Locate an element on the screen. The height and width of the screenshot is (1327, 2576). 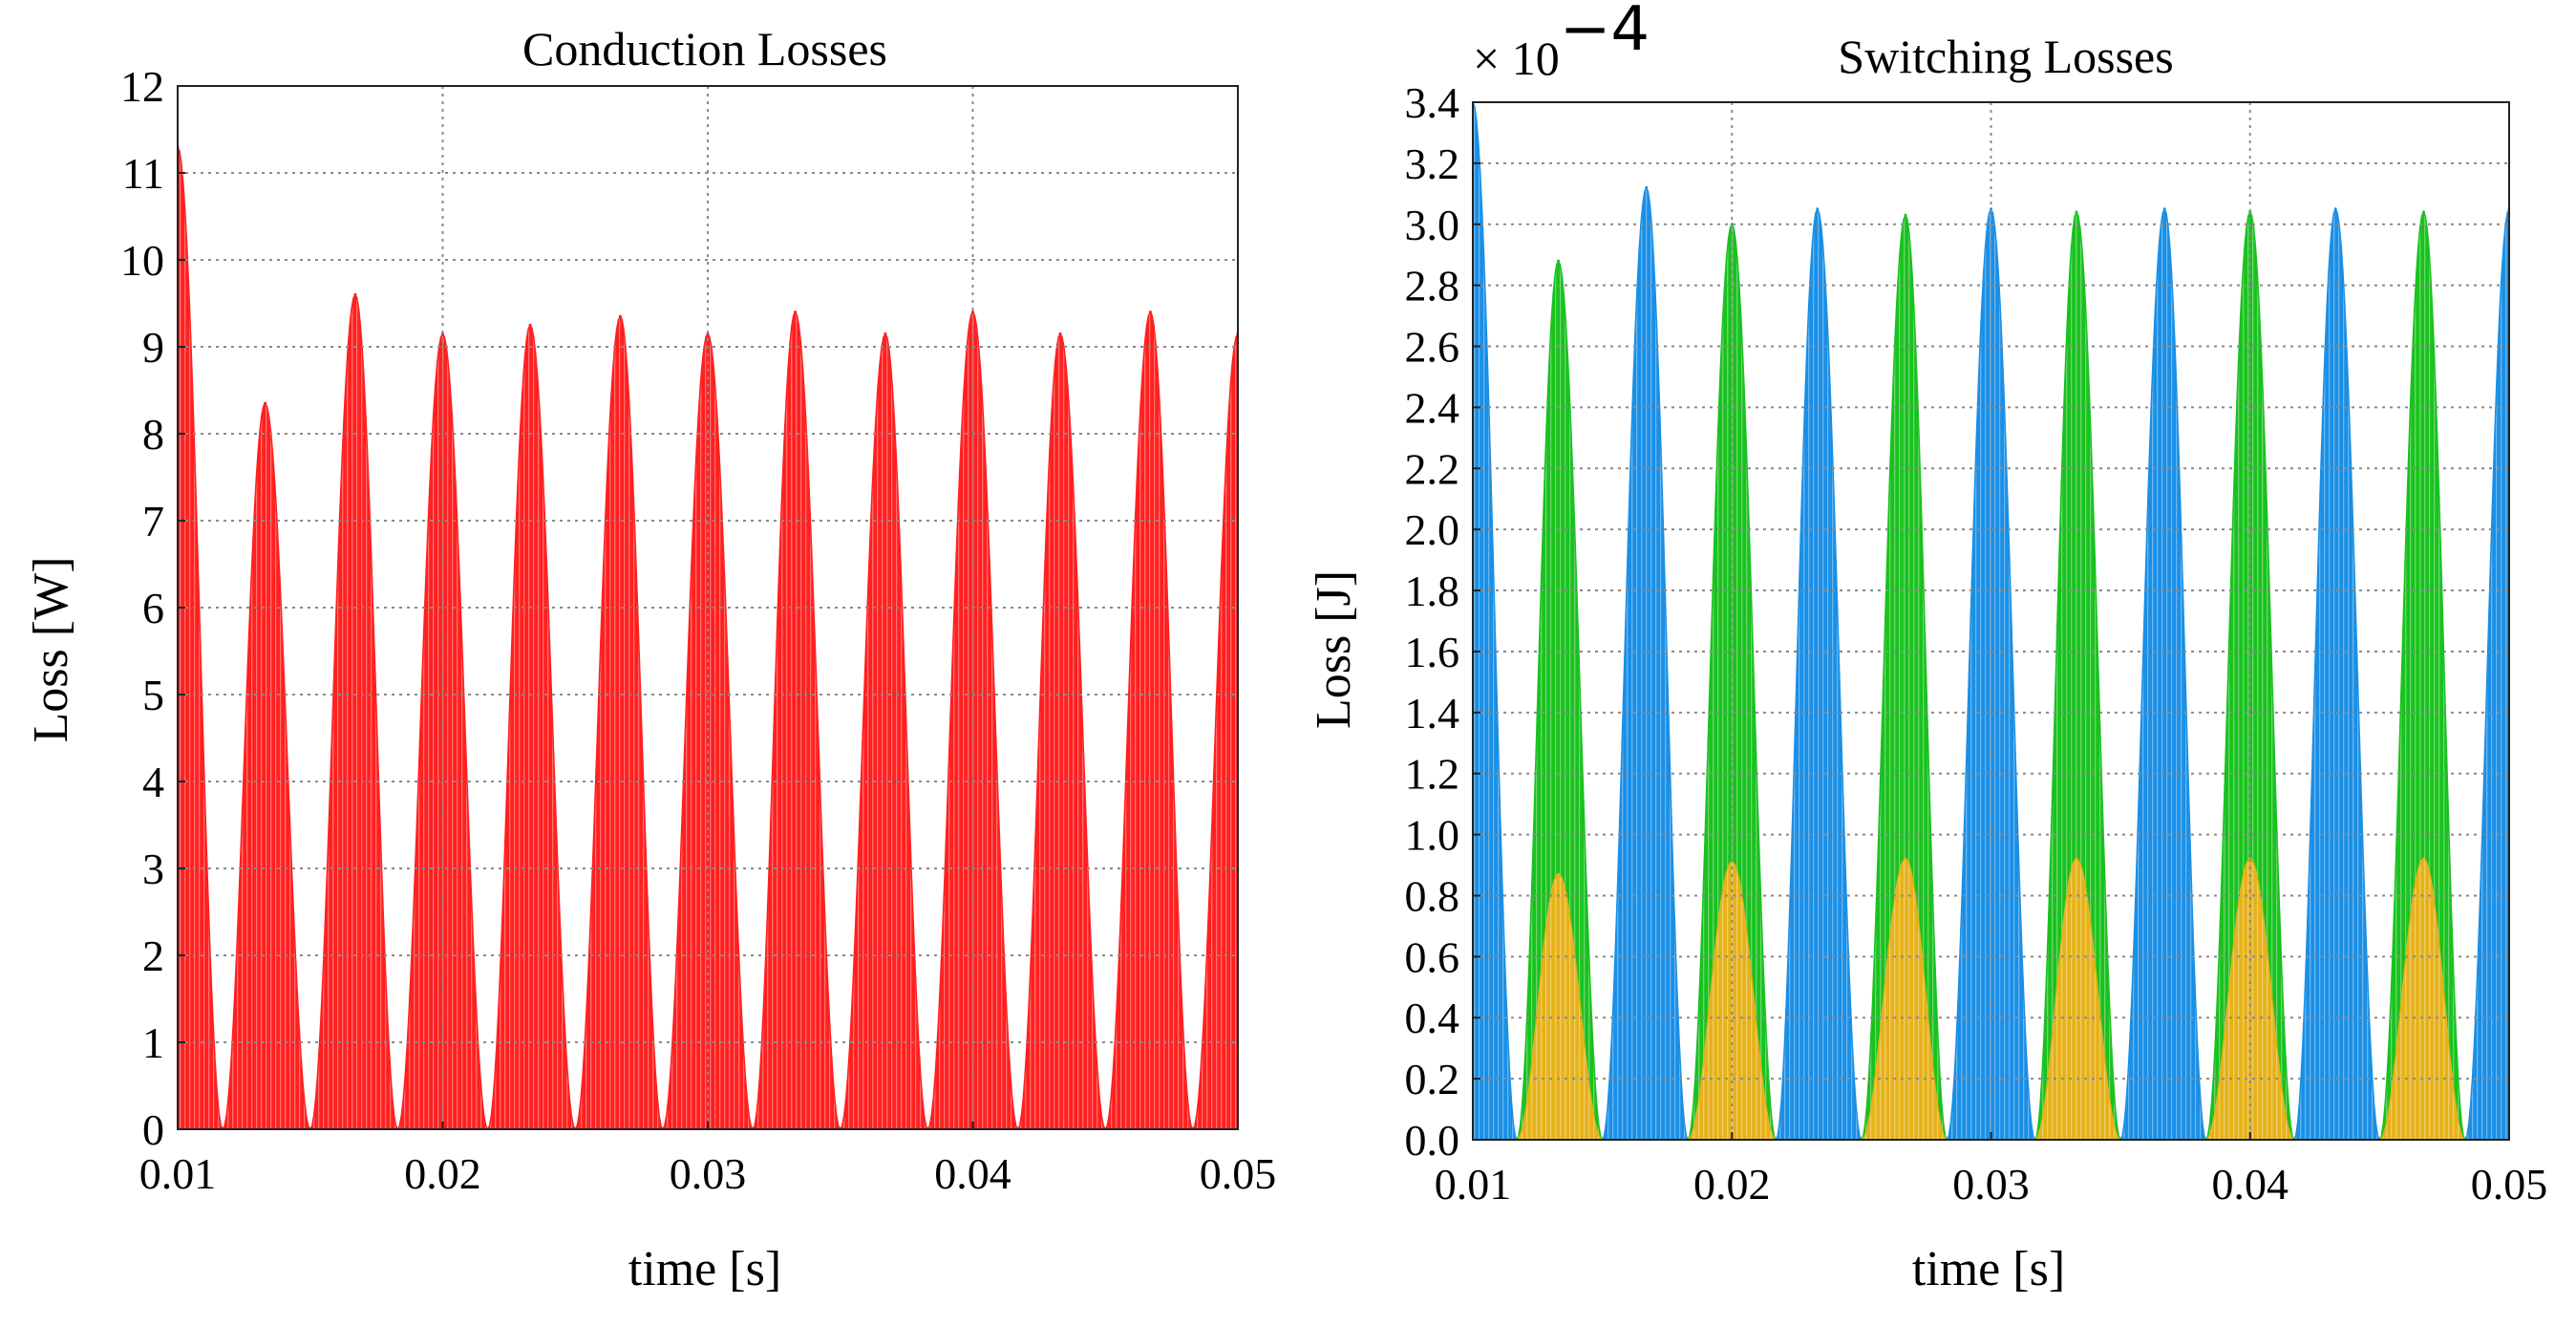
y-tick-label: 3.0 is located at coordinates (1432, 225).